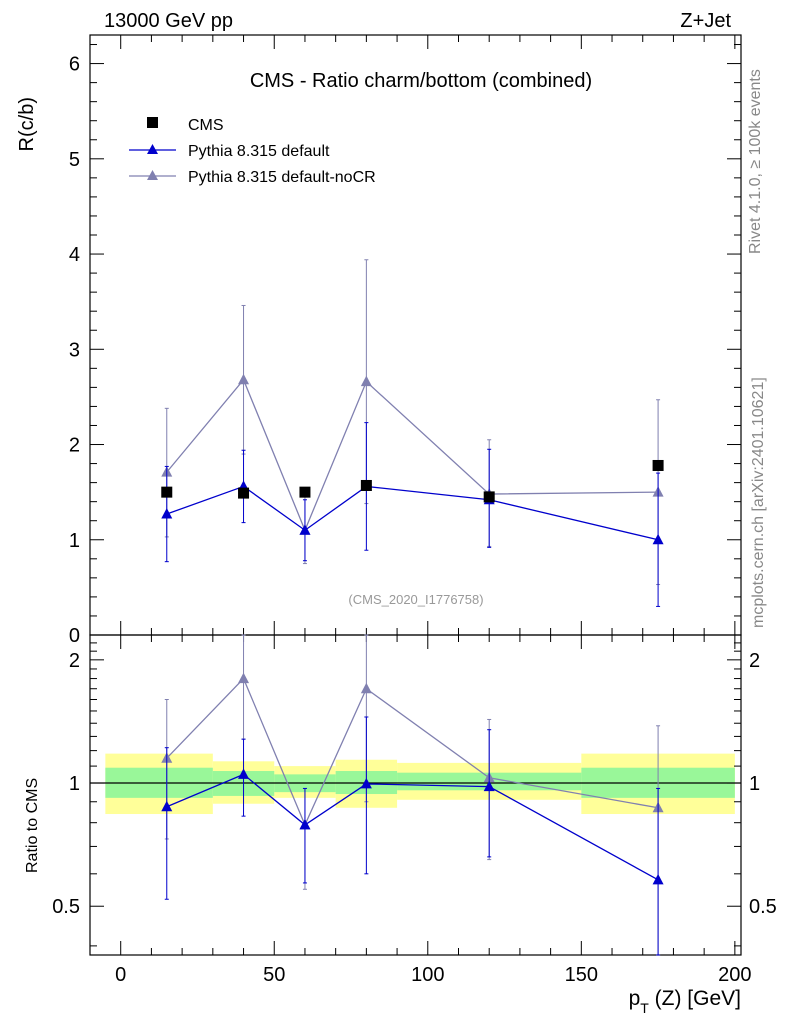 The image size is (786, 1024). I want to click on legend-marker-nocr, so click(152, 175).